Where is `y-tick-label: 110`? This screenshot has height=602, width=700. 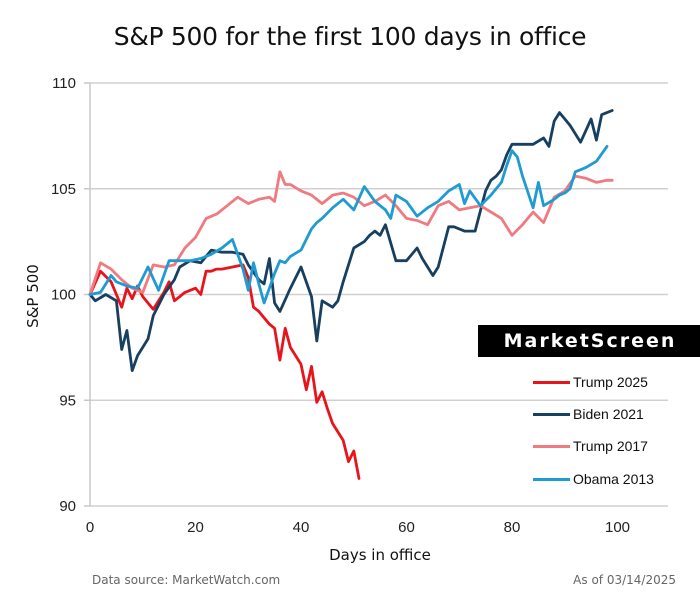
y-tick-label: 110 is located at coordinates (64, 83).